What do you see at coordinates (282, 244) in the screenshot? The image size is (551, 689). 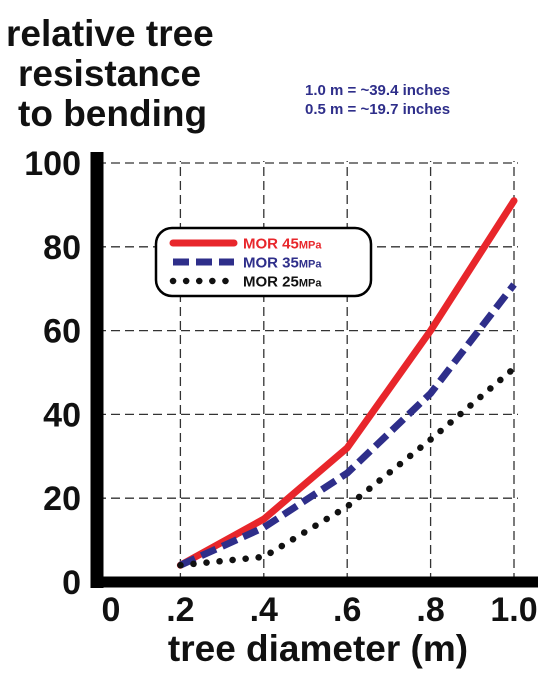 I see `legend-label-0: MOR 45MPa` at bounding box center [282, 244].